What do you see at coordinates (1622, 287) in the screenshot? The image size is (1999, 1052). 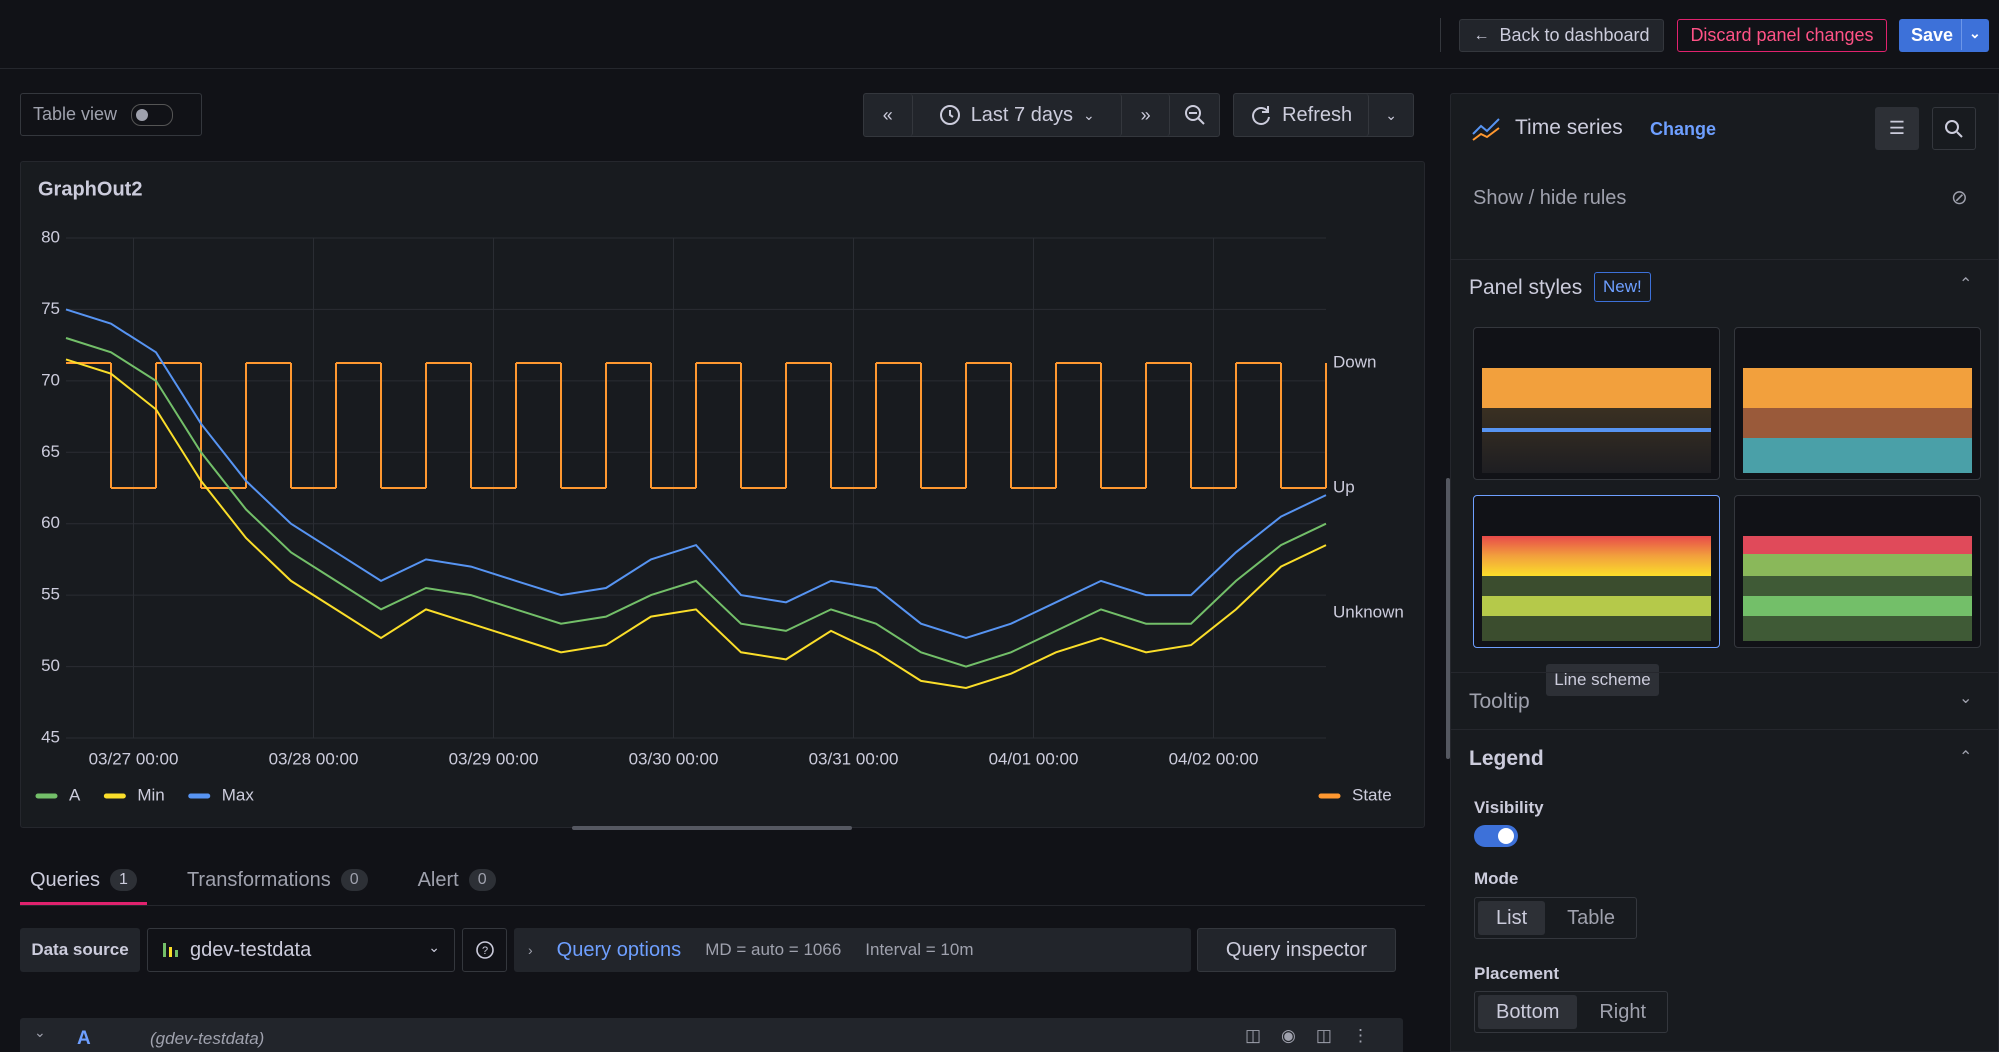 I see `new-badge: New!` at bounding box center [1622, 287].